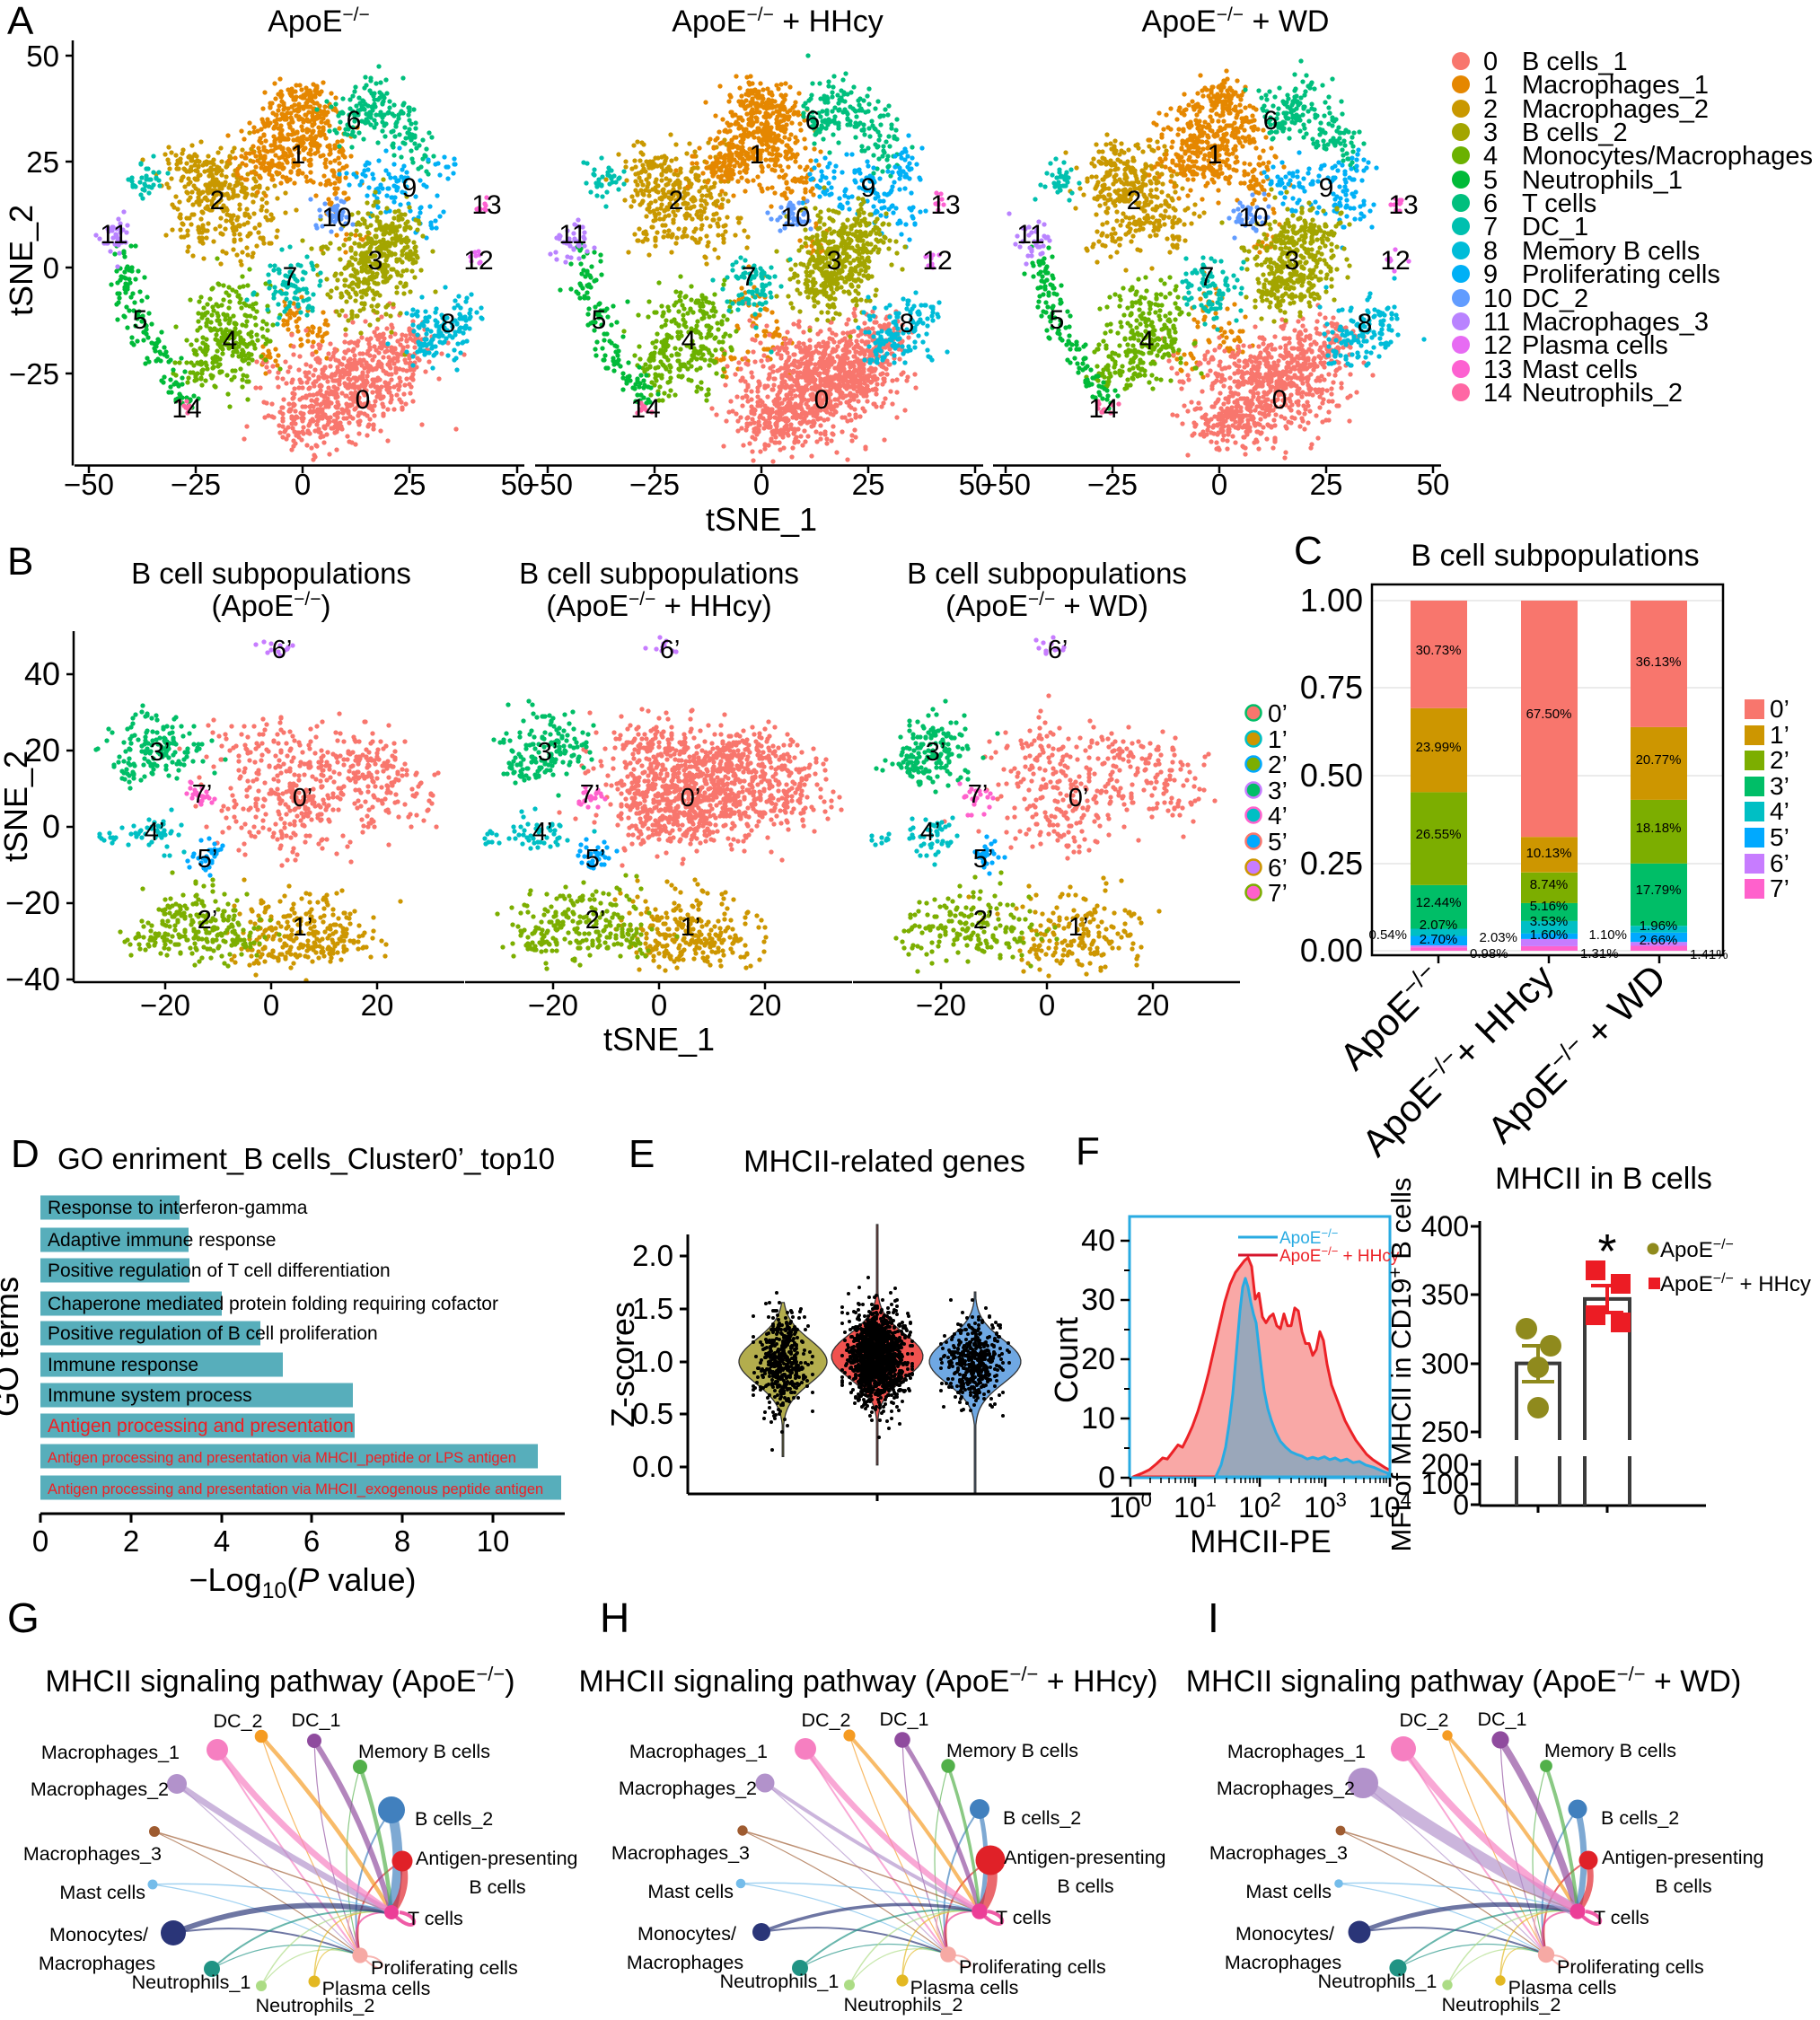  I want to click on svg-text: 2.0, so click(652, 1256).